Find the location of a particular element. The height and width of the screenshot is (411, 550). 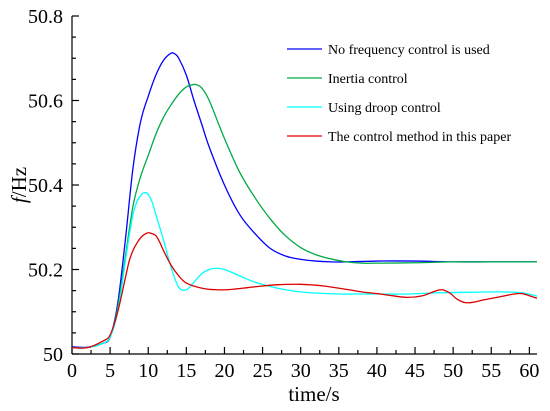

x-tick-label: 15 is located at coordinates (186, 371).